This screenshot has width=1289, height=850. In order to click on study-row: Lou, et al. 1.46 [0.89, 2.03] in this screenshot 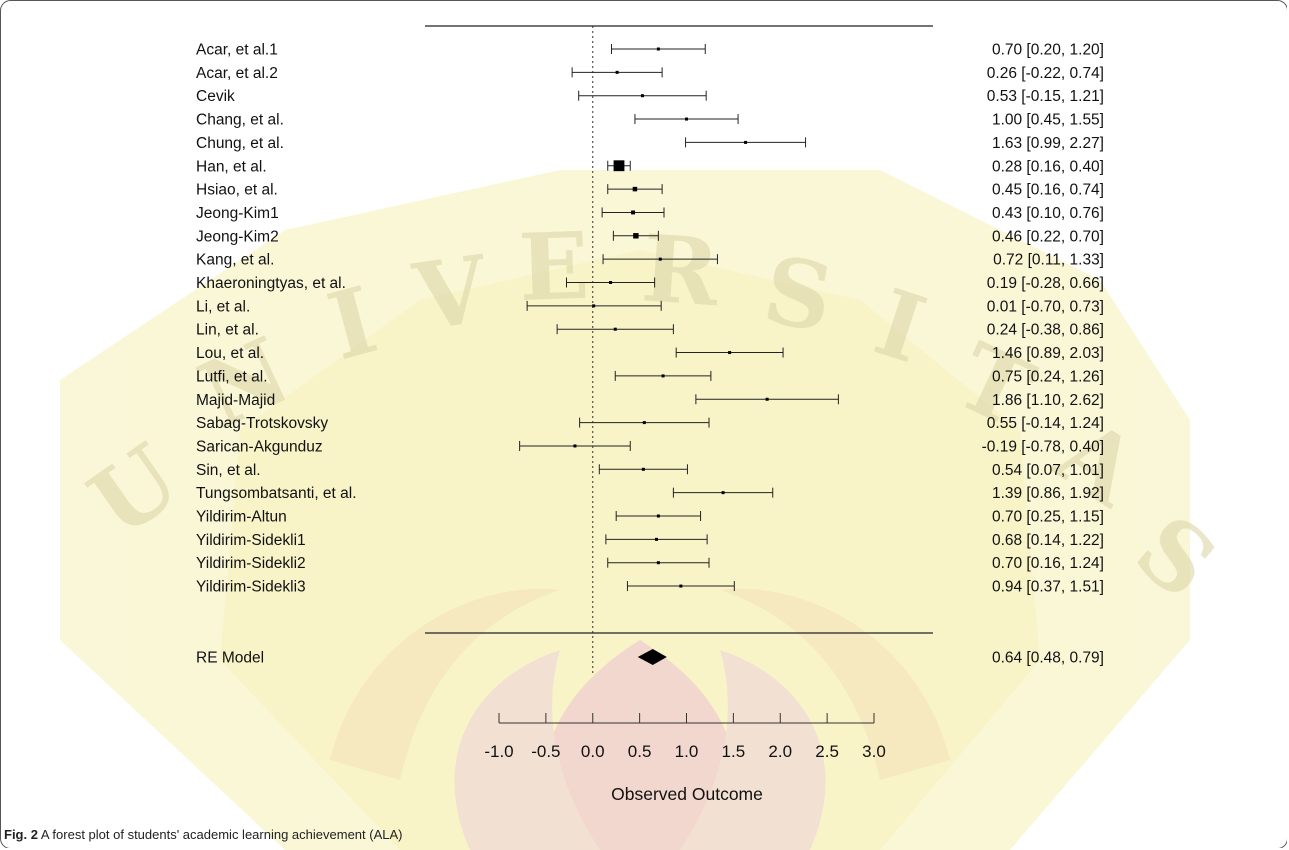, I will do `click(650, 353)`.